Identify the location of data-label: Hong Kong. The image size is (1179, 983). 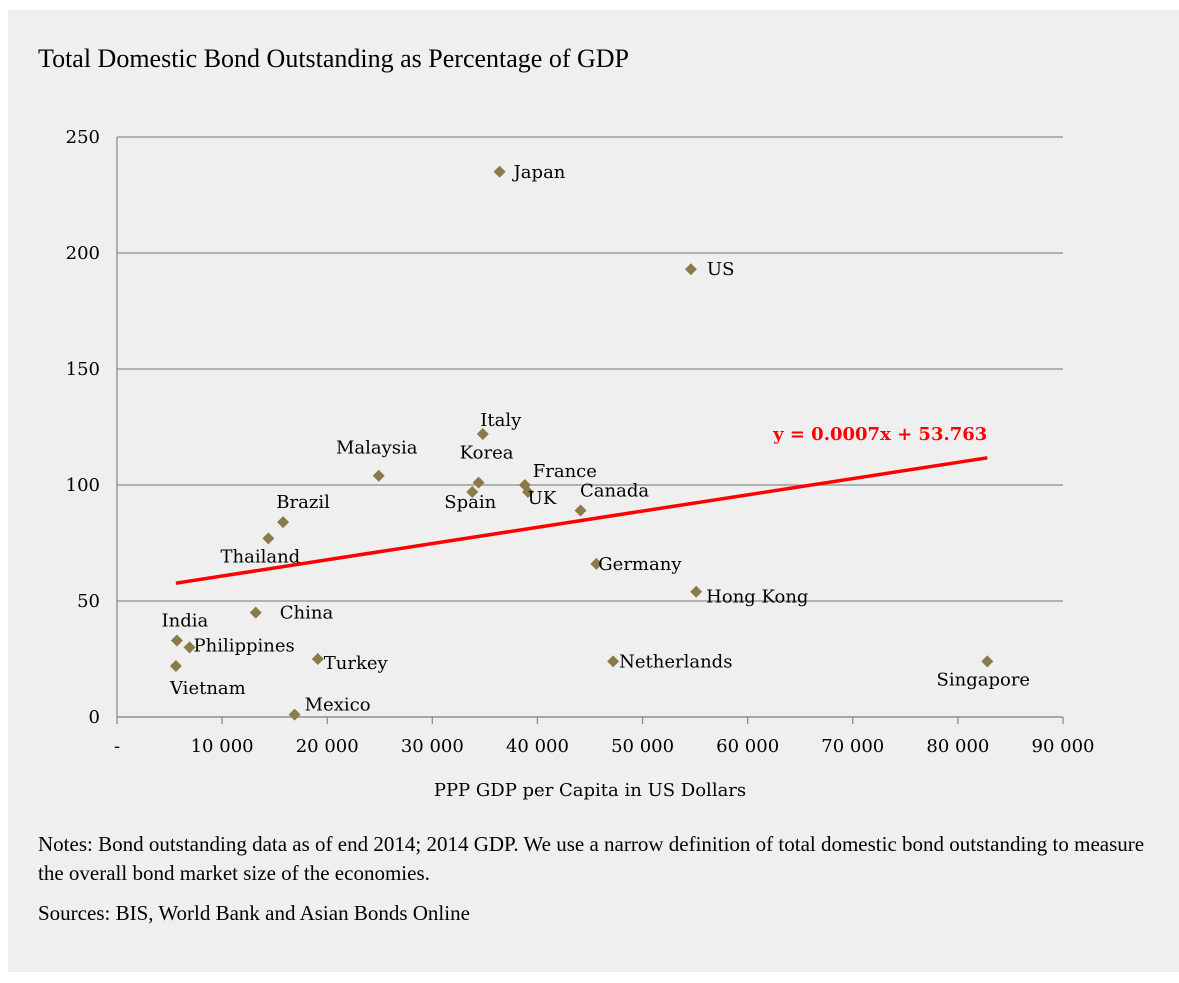
(757, 597).